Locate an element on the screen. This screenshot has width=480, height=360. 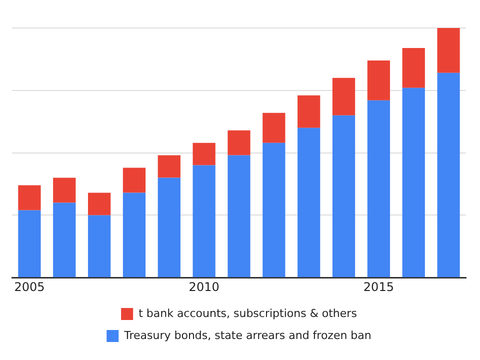
x-tick-label: 2005 is located at coordinates (29, 287).